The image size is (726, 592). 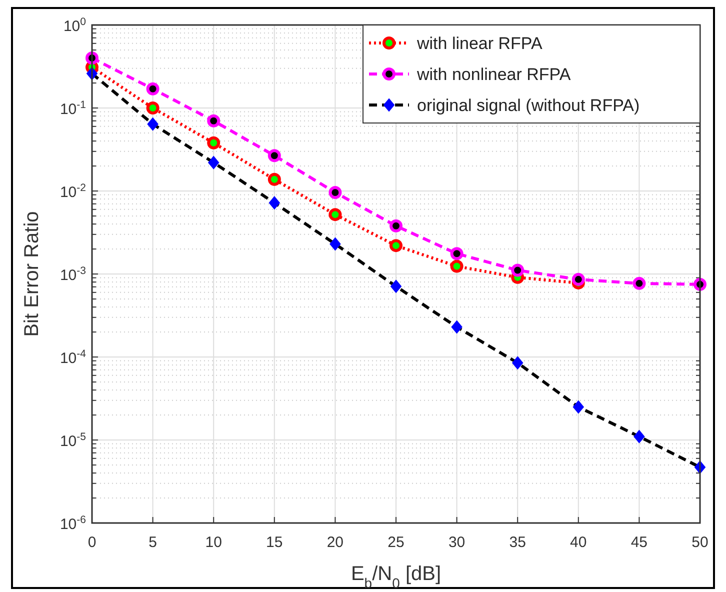 I want to click on x-tick-label: 30, so click(x=457, y=542).